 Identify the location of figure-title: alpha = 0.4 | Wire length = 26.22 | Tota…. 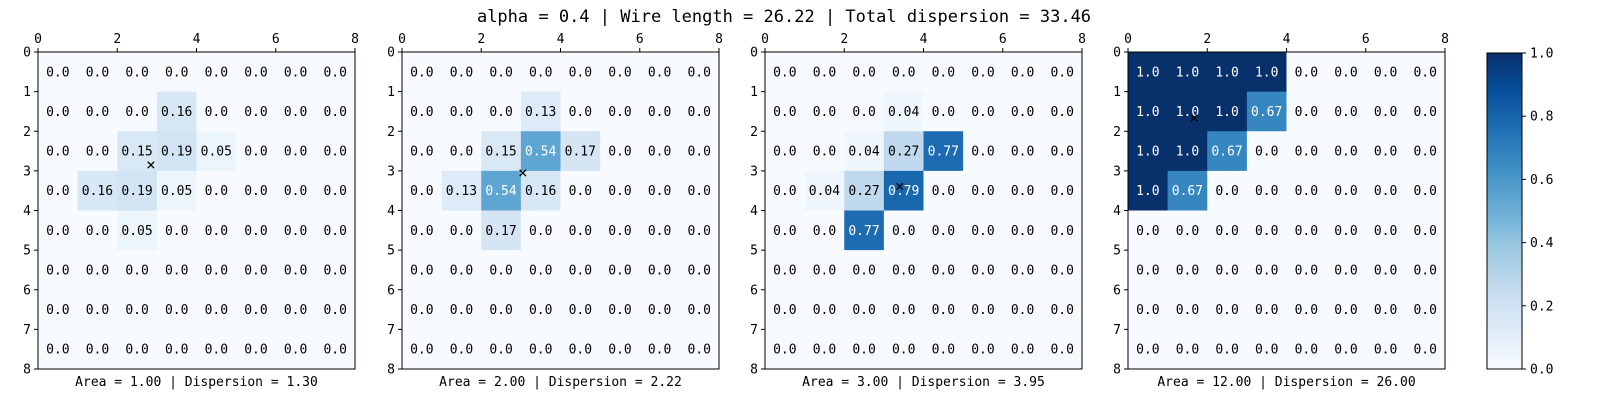
(784, 17).